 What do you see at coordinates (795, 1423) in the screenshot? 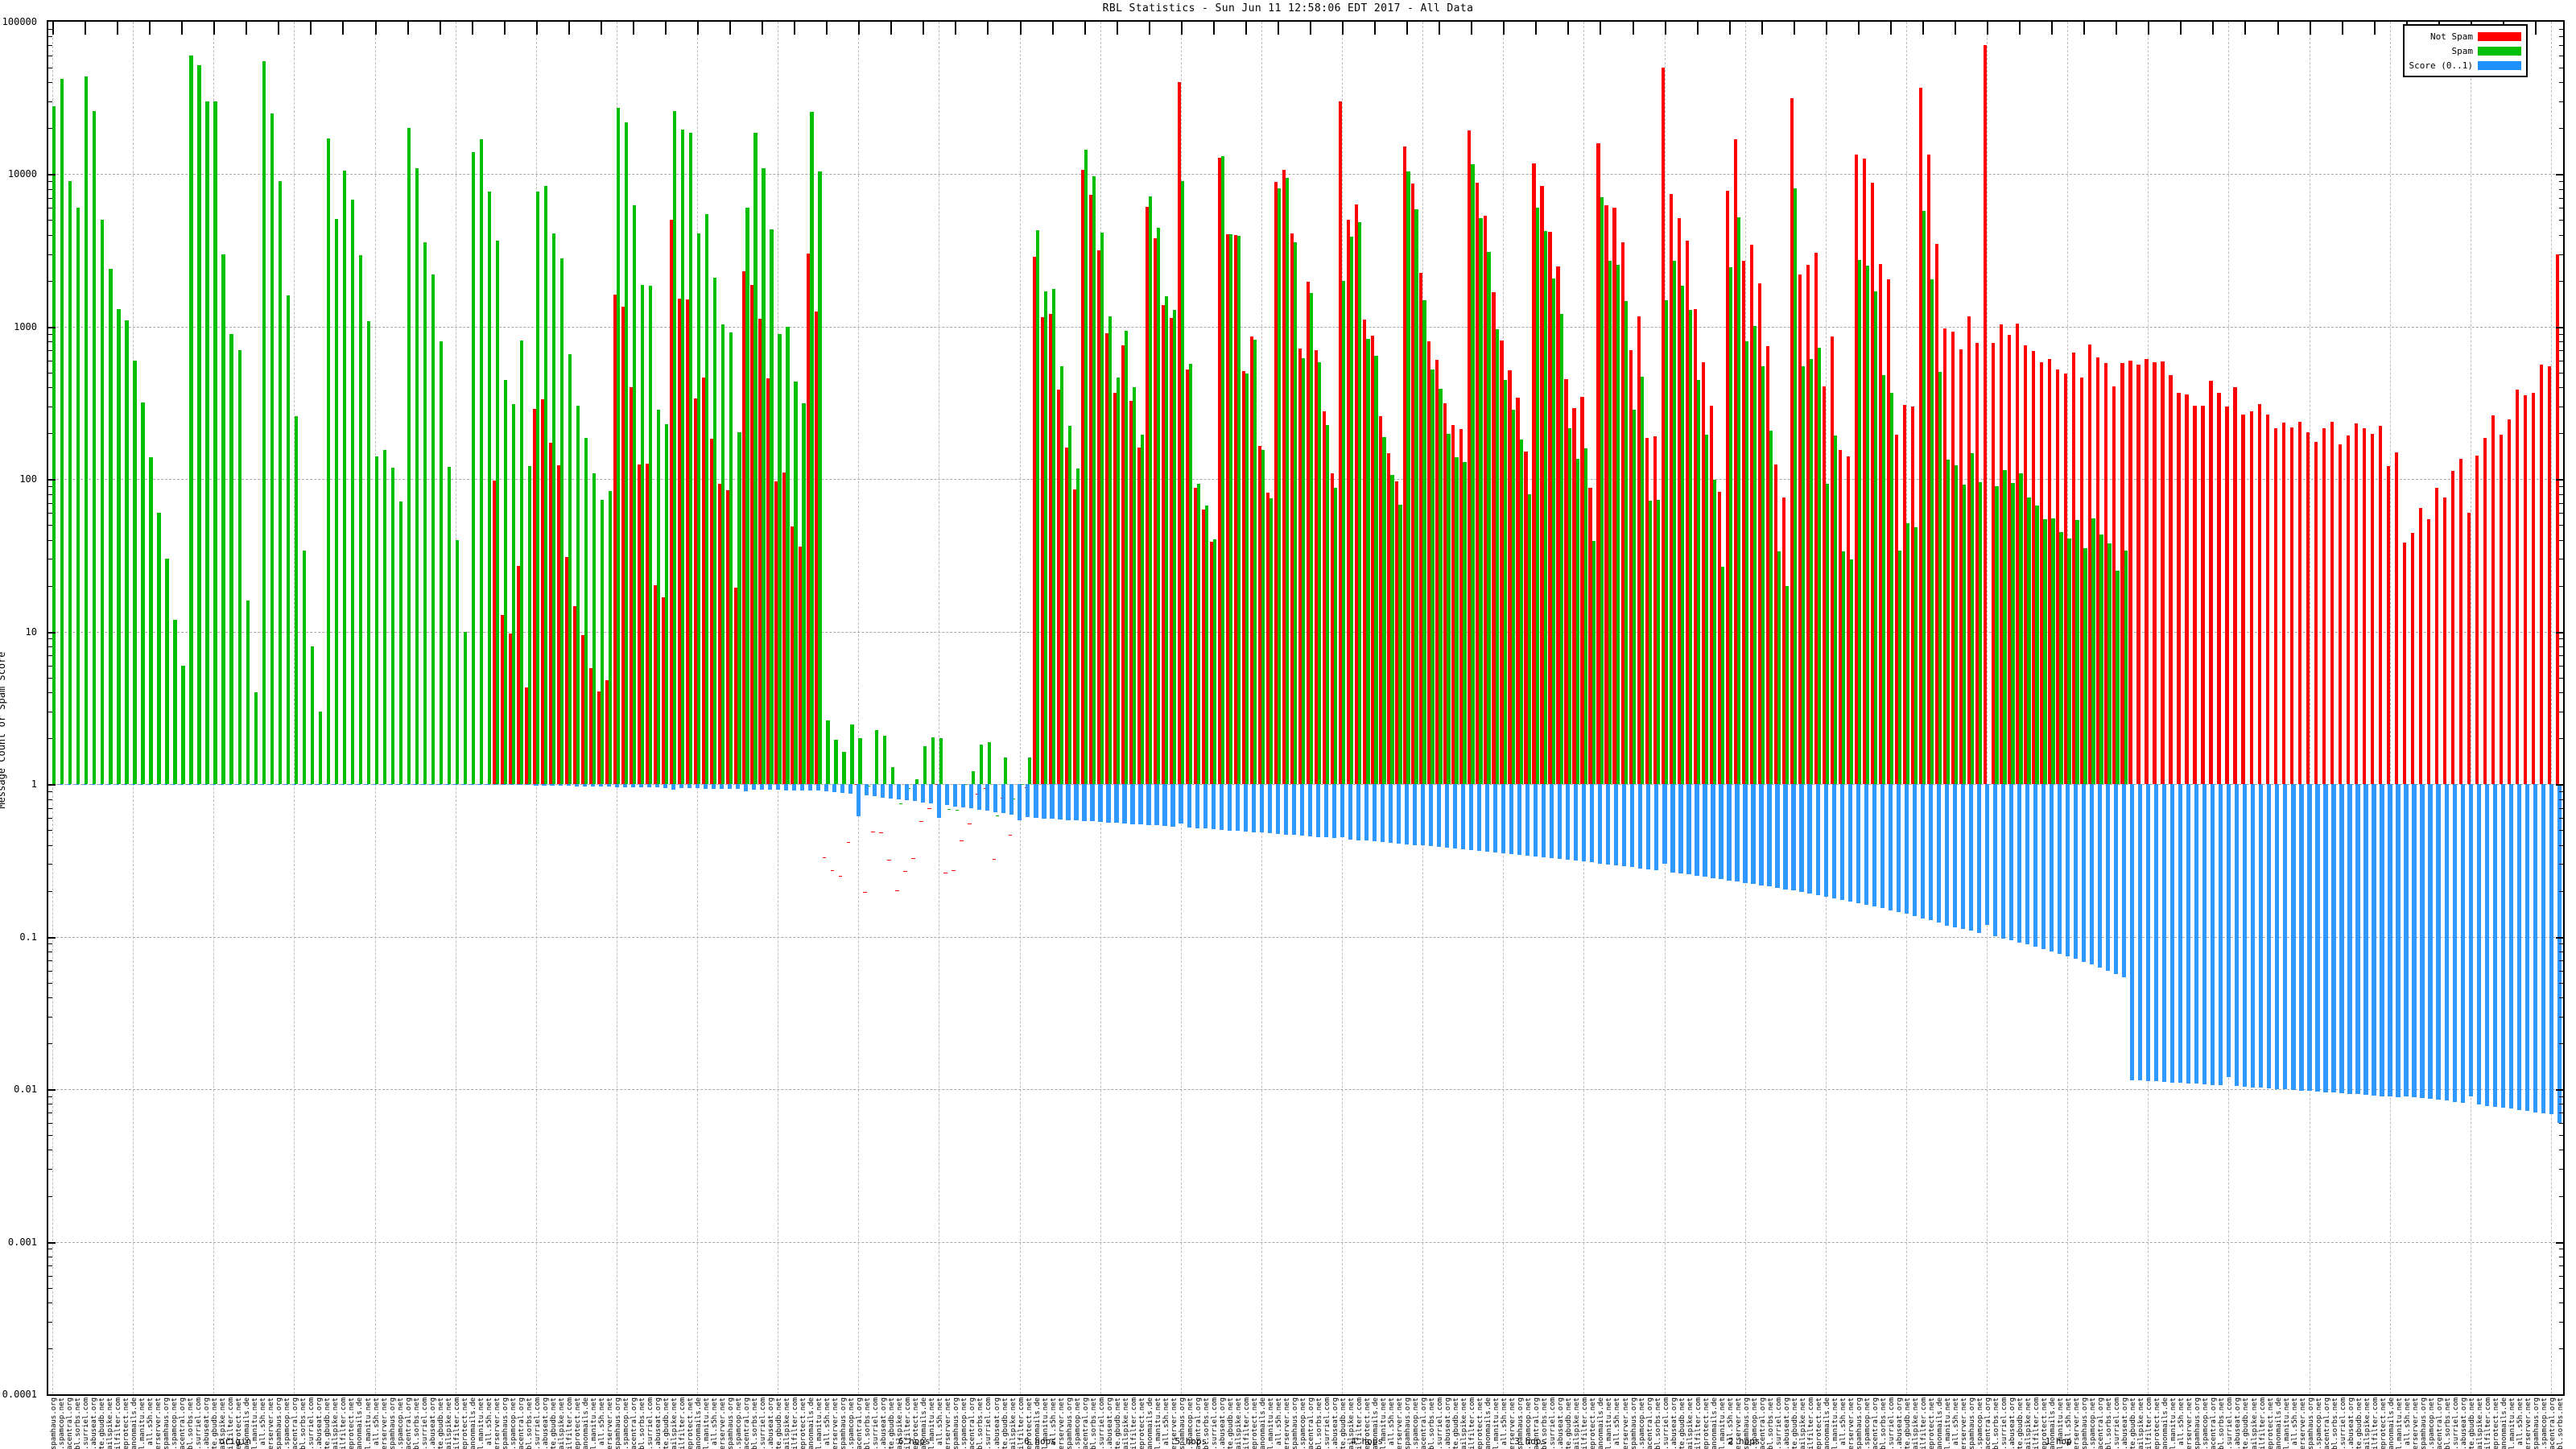
I see `x-tick-label: hostkarma.junkemailfilter.com` at bounding box center [795, 1423].